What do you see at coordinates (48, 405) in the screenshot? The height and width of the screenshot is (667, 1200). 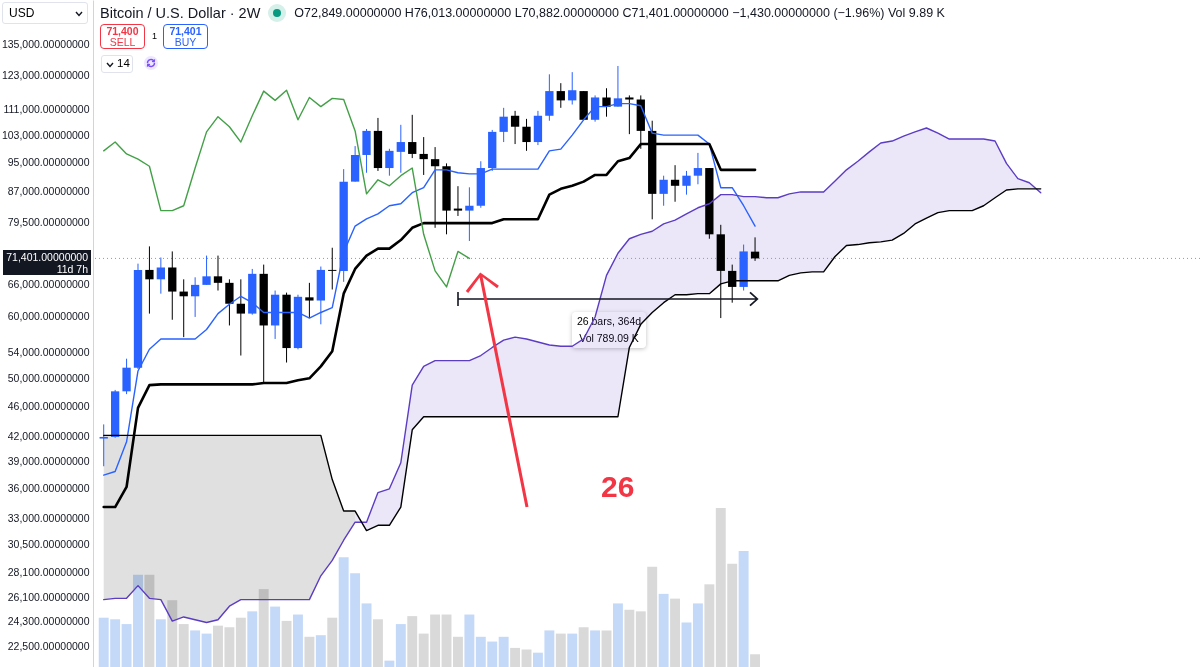 I see `y-tick-label: 46,000.00000000` at bounding box center [48, 405].